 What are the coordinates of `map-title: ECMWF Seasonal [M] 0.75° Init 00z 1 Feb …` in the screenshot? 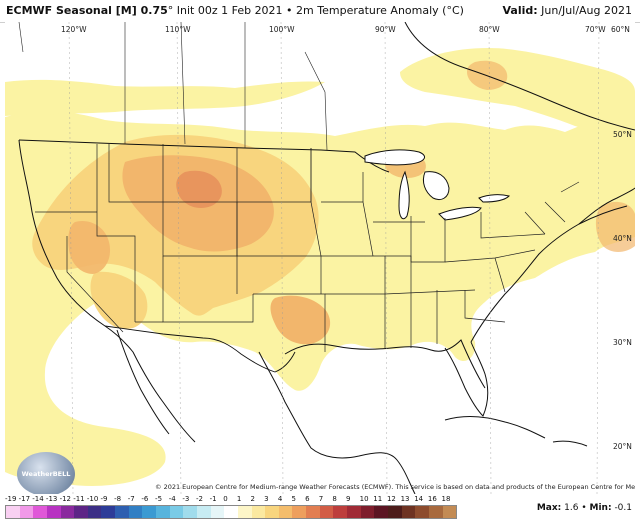 It's located at (235, 10).